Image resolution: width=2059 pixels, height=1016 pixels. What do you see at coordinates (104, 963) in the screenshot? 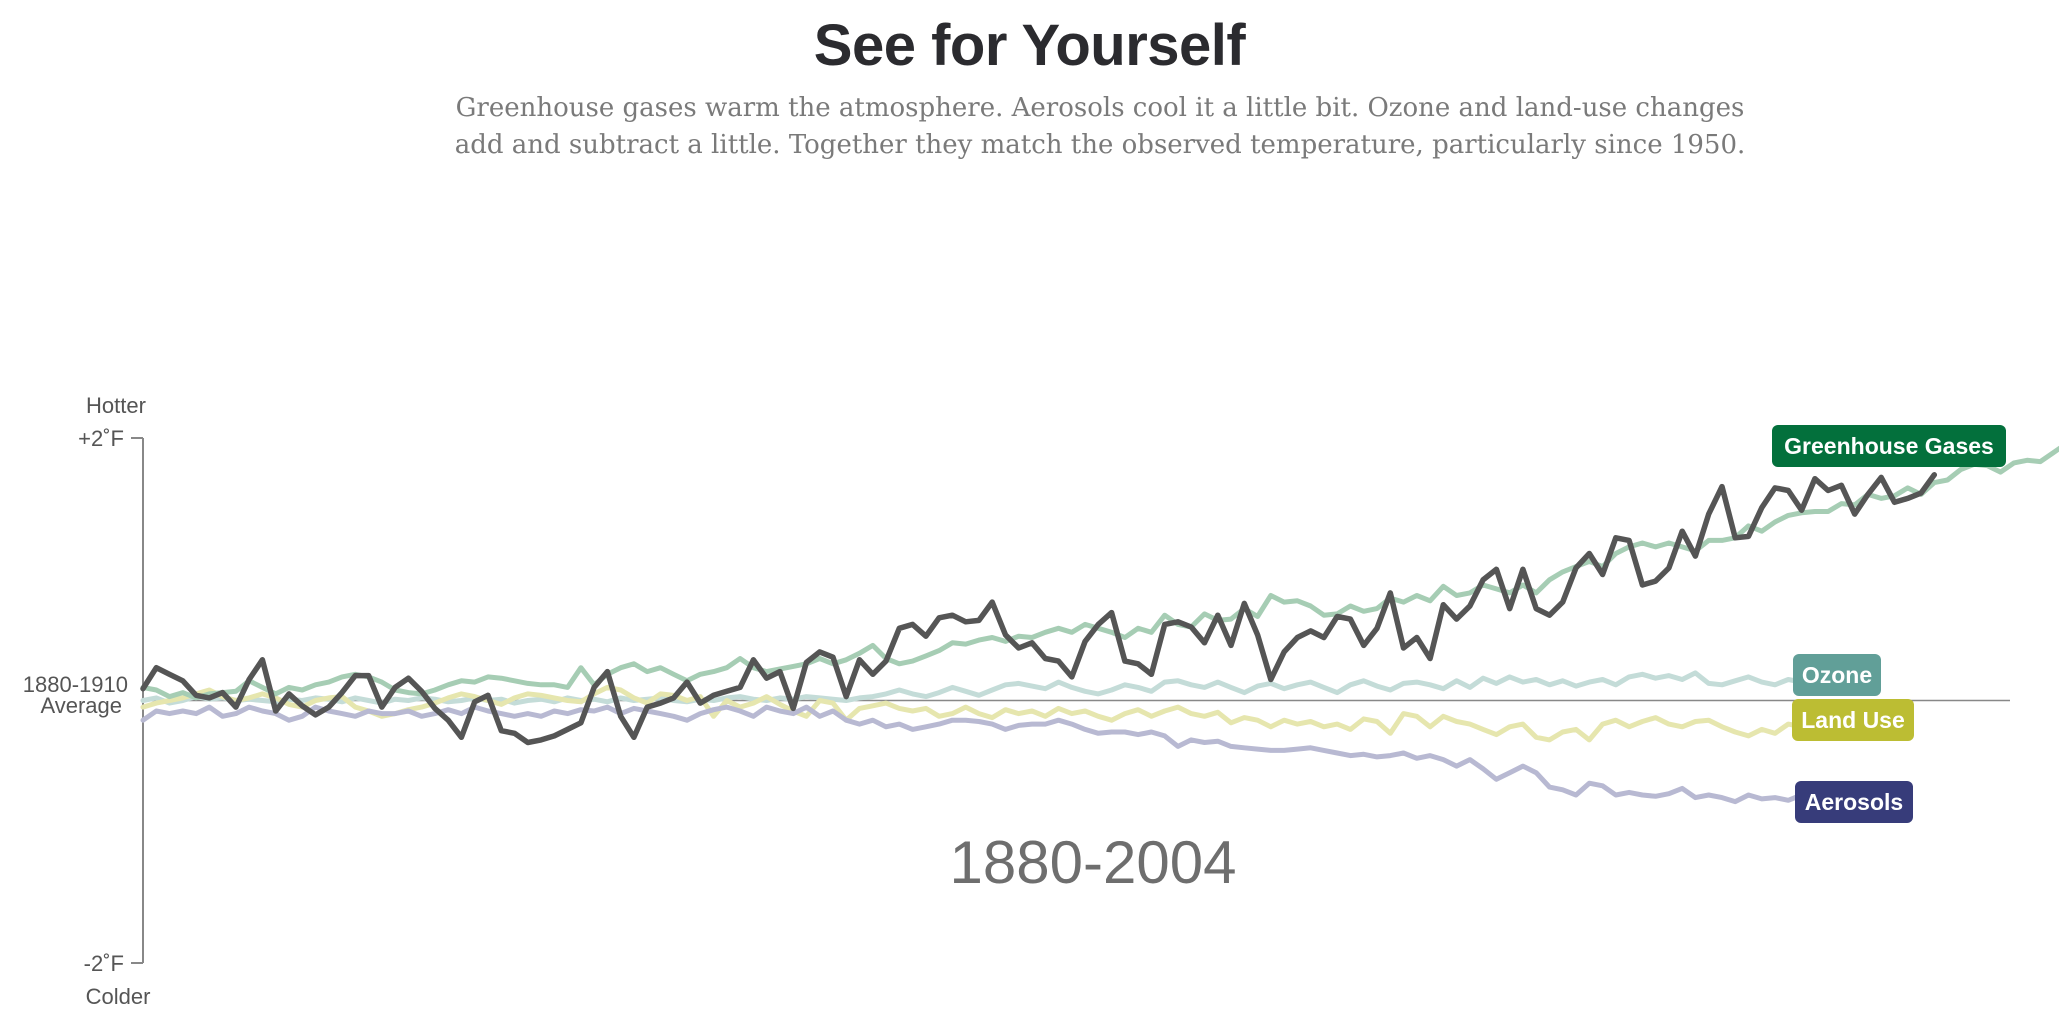
I see `y-tick-label-bottom: -2˚F` at bounding box center [104, 963].